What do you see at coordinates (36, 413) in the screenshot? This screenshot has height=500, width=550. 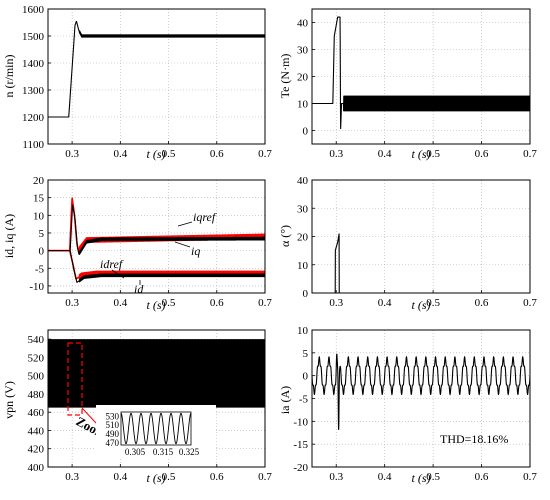 I see `y-tick-label: 460` at bounding box center [36, 413].